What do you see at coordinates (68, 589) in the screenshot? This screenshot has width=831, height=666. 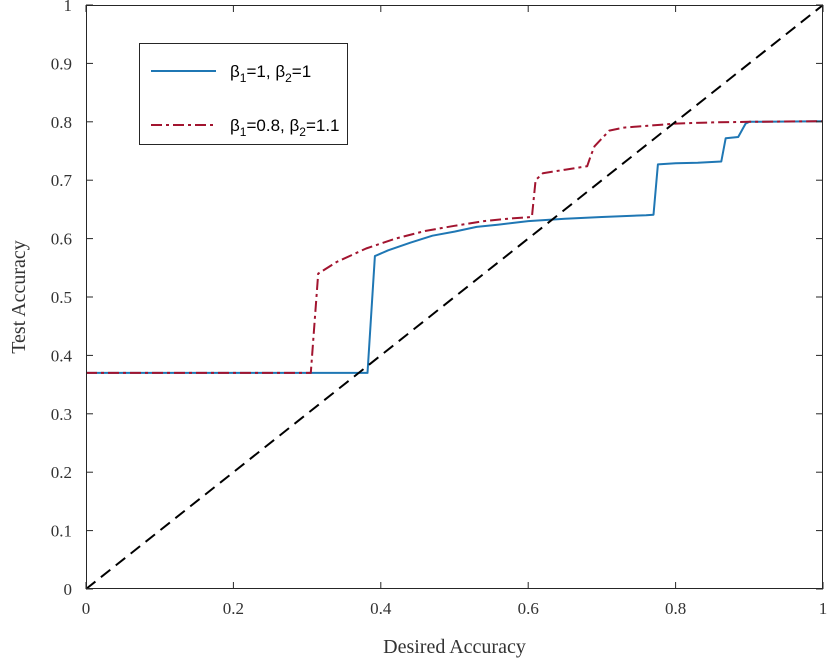 I see `y-tick-label: 0` at bounding box center [68, 589].